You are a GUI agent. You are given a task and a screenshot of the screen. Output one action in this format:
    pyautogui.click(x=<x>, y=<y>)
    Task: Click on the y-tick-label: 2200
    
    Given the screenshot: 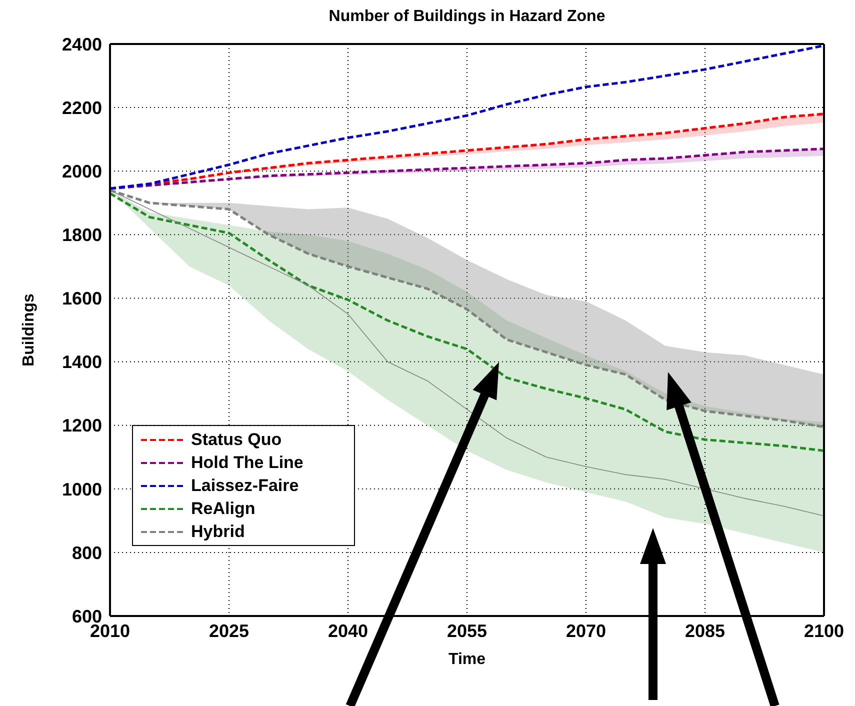 What is the action you would take?
    pyautogui.click(x=82, y=108)
    